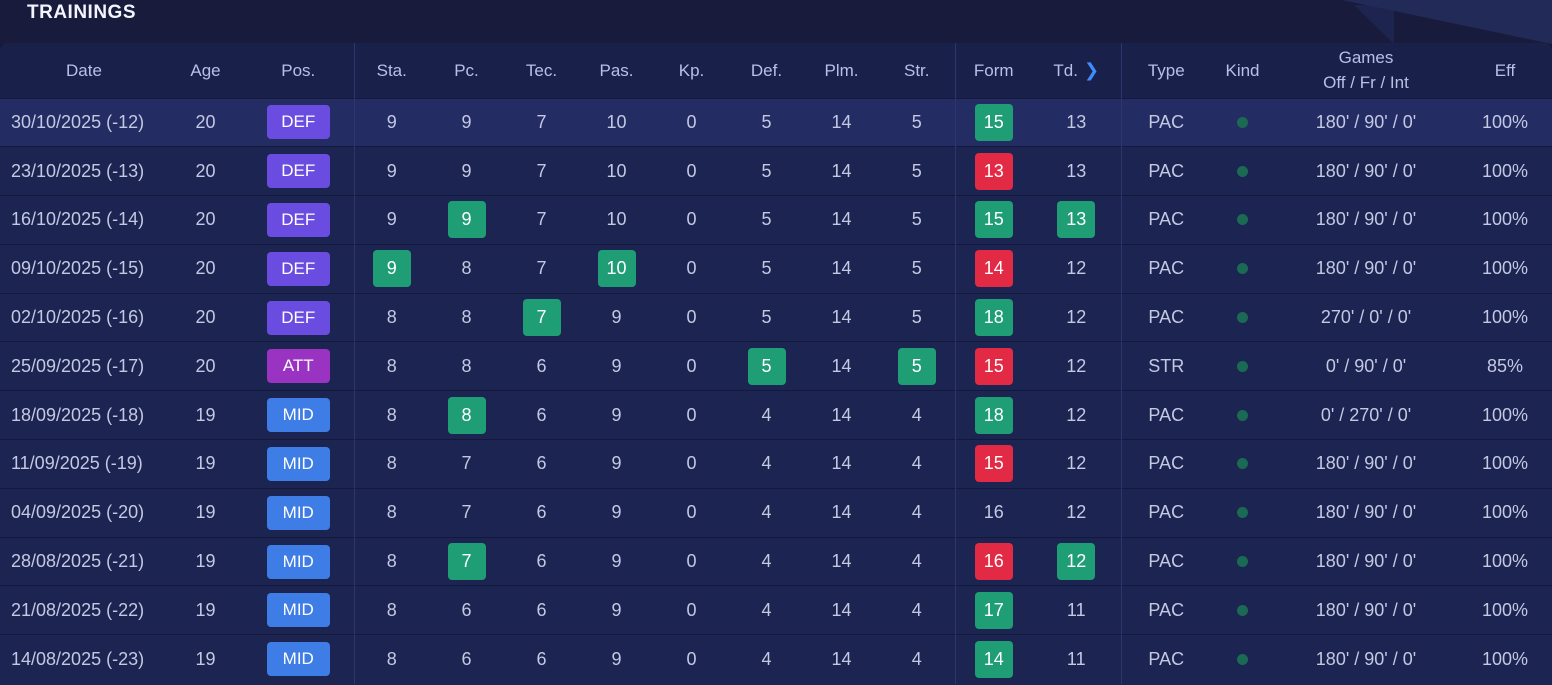  What do you see at coordinates (1091, 69) in the screenshot?
I see `chevron-right-icon: ❯` at bounding box center [1091, 69].